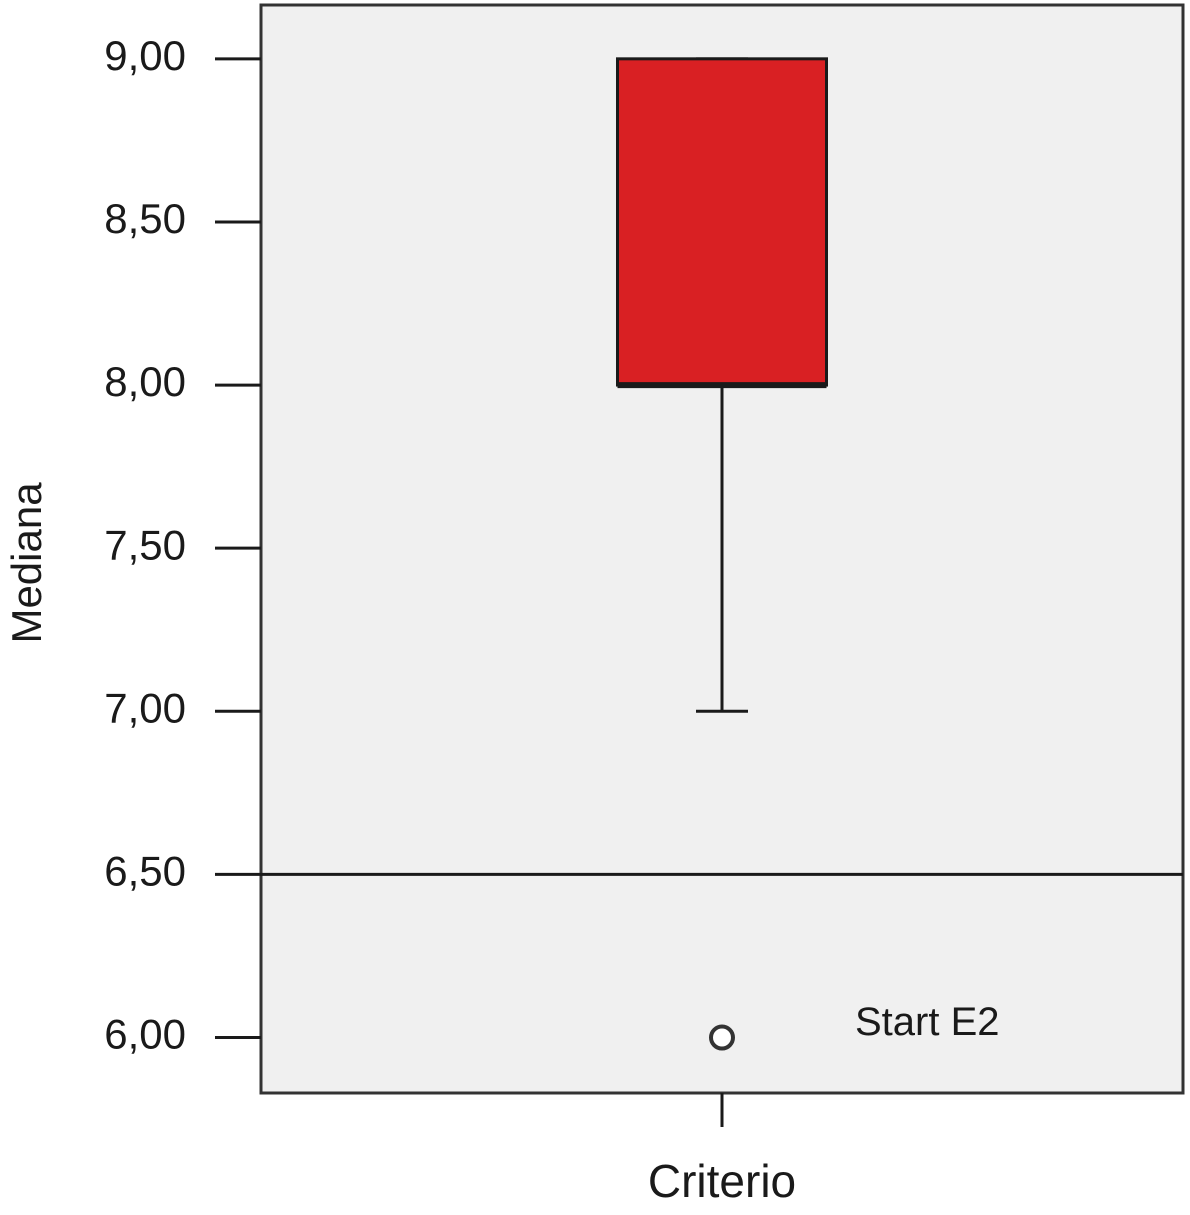 The height and width of the screenshot is (1215, 1190). I want to click on y-tick-label: 6,00, so click(145, 1034).